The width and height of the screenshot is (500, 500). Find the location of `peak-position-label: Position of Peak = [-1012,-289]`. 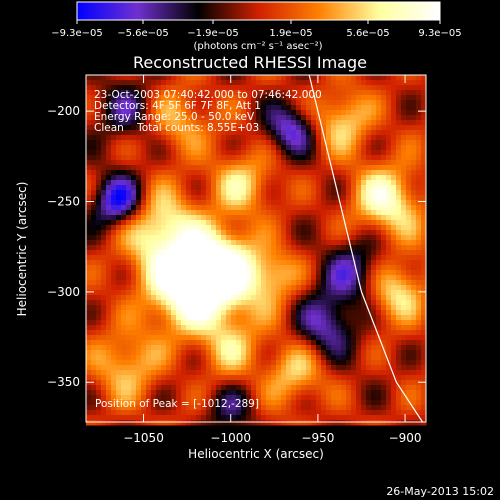

peak-position-label: Position of Peak = [-1012,-289] is located at coordinates (177, 404).